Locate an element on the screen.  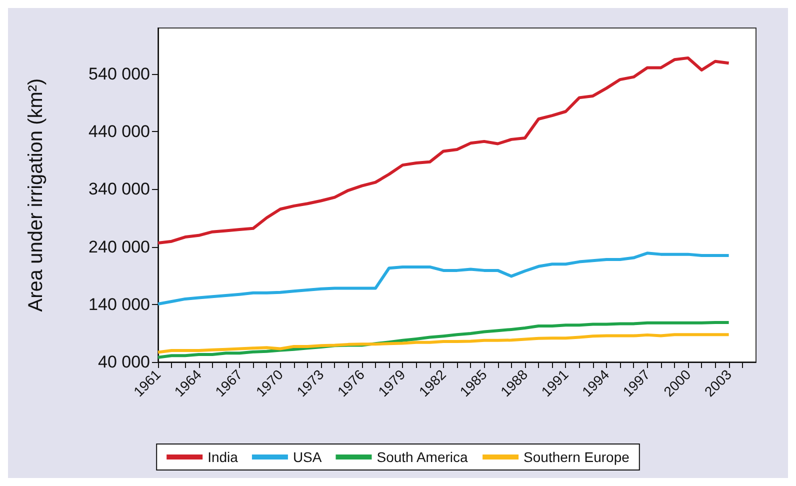
legend-label: USA is located at coordinates (307, 457).